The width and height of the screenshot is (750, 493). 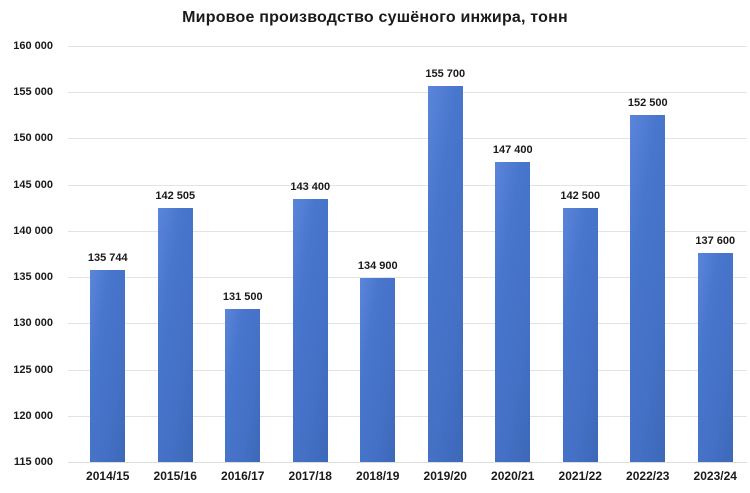 I want to click on y-axis-tick-label: 135 000, so click(x=33, y=277).